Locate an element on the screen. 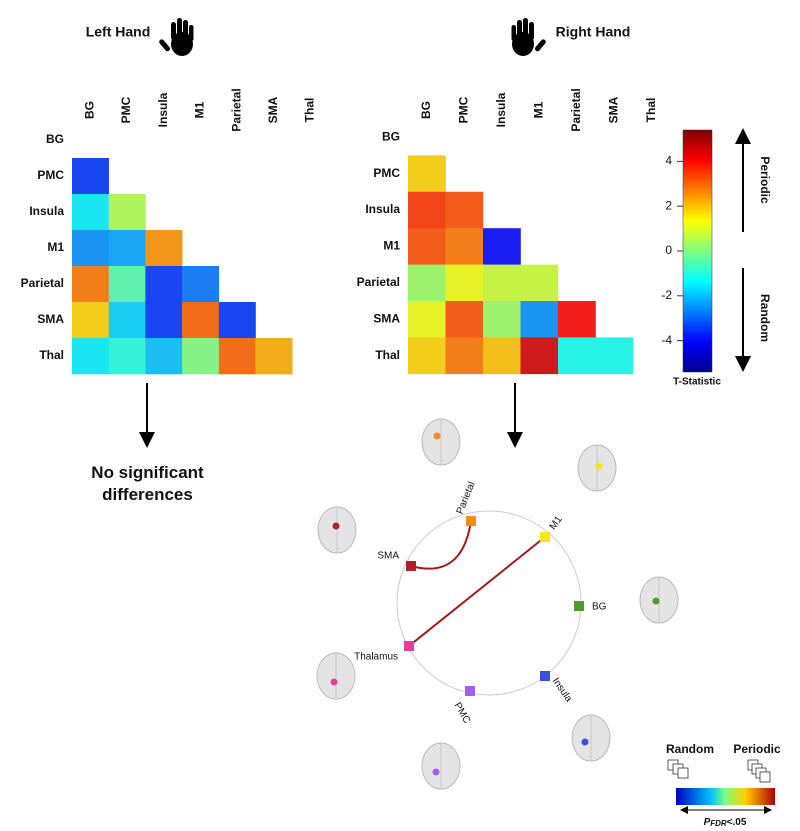 This screenshot has height=831, width=800. panel-title: Left Hand is located at coordinates (118, 32).